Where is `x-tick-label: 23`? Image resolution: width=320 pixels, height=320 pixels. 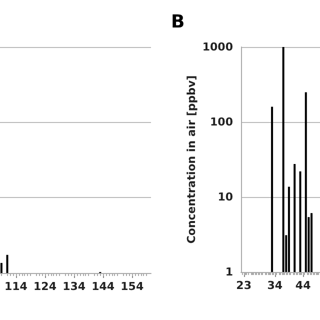 x-tick-label: 23 is located at coordinates (244, 285).